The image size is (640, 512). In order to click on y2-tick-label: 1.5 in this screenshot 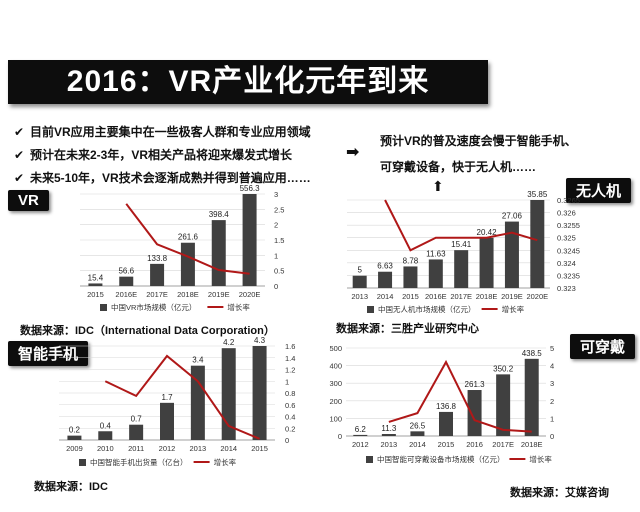, I will do `click(279, 240)`.